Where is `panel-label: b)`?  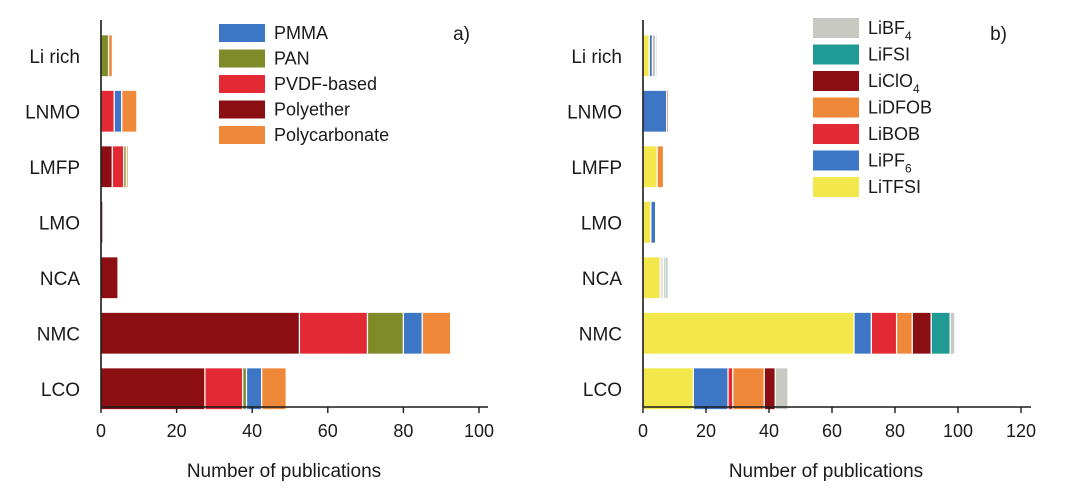 panel-label: b) is located at coordinates (998, 34).